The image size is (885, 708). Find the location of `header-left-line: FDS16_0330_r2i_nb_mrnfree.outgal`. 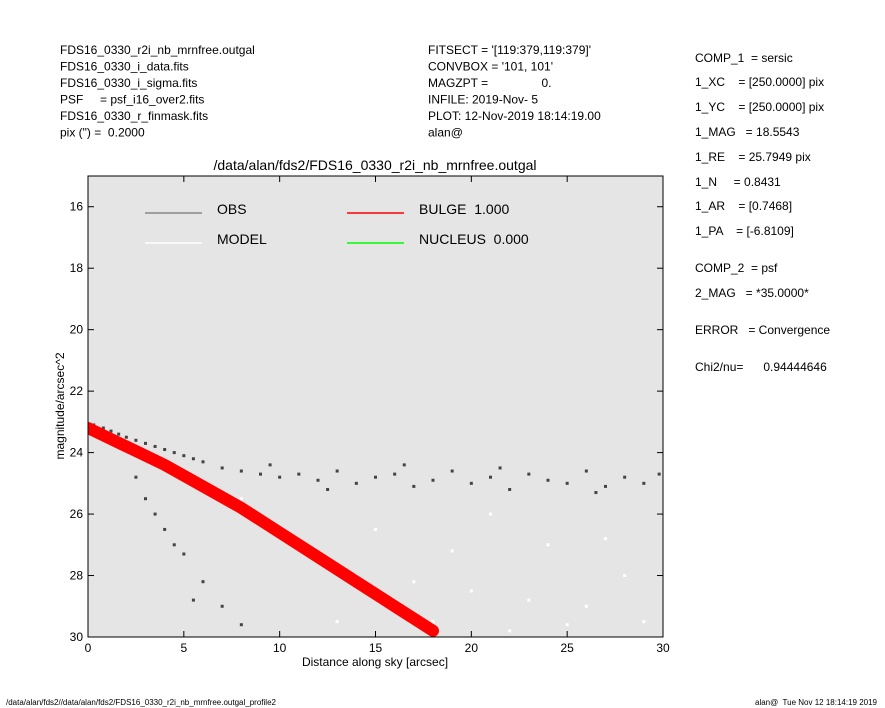

header-left-line: FDS16_0330_r2i_nb_mrnfree.outgal is located at coordinates (157, 50).